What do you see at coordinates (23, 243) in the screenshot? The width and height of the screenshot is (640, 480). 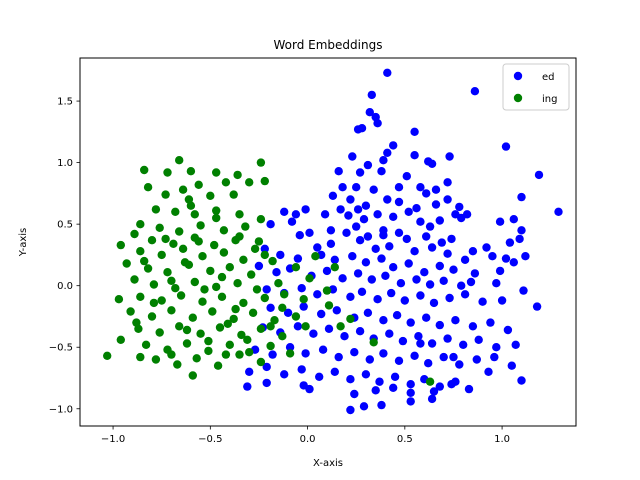 I see `y-axis-label: Y-axis` at bounding box center [23, 243].